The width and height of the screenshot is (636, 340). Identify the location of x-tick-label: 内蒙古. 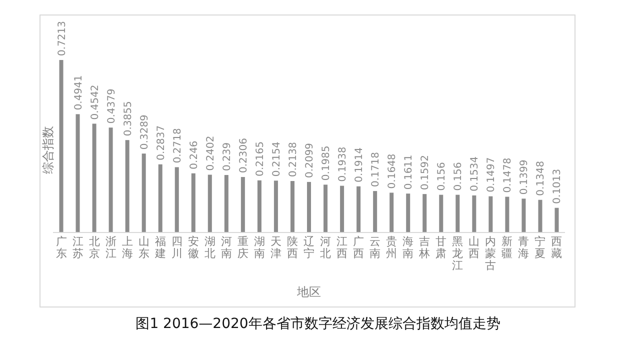
(490, 253).